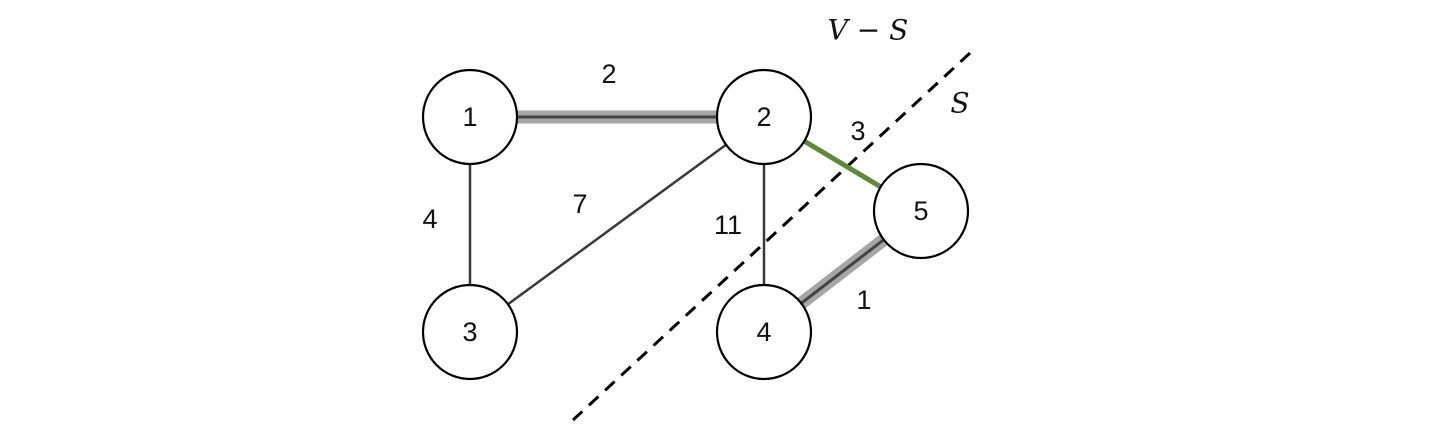 Image resolution: width=1432 pixels, height=436 pixels. I want to click on weight-label-4-5: 1, so click(863, 300).